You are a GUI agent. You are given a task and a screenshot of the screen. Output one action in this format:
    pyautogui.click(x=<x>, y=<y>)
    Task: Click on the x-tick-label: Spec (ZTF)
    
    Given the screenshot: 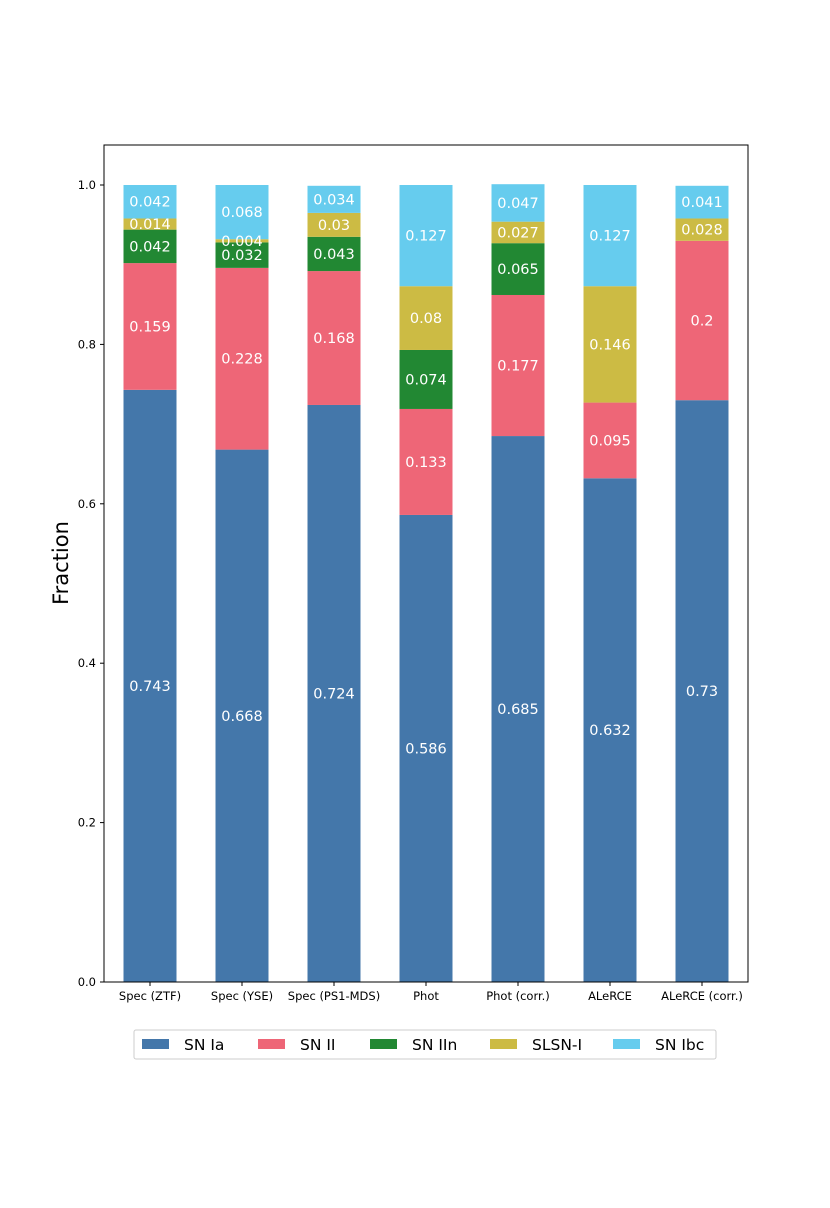 What is the action you would take?
    pyautogui.click(x=150, y=996)
    